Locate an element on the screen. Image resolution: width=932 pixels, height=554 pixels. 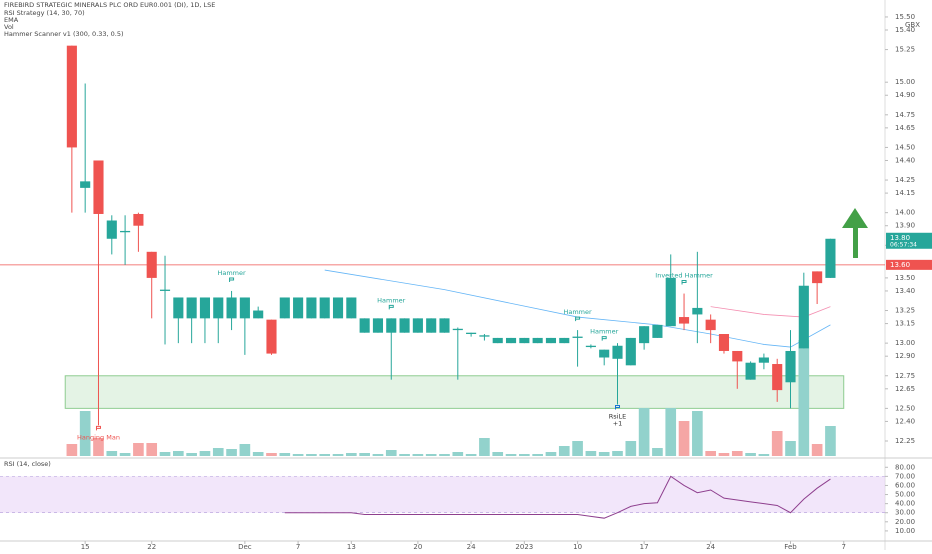
y-tick-label: 15.25 is located at coordinates (905, 50).